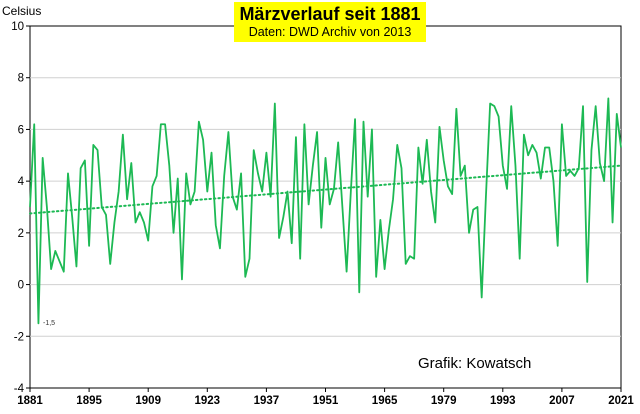  Describe the element at coordinates (475, 363) in the screenshot. I see `chart-credit: Grafik: Kowatsch` at that location.